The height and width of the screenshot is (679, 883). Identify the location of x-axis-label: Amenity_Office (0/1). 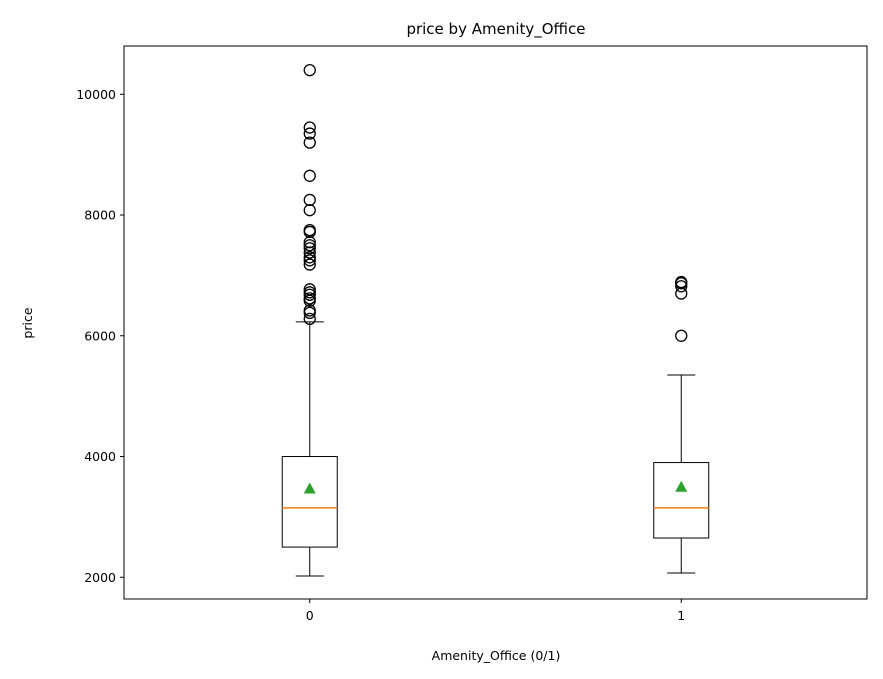
(496, 655).